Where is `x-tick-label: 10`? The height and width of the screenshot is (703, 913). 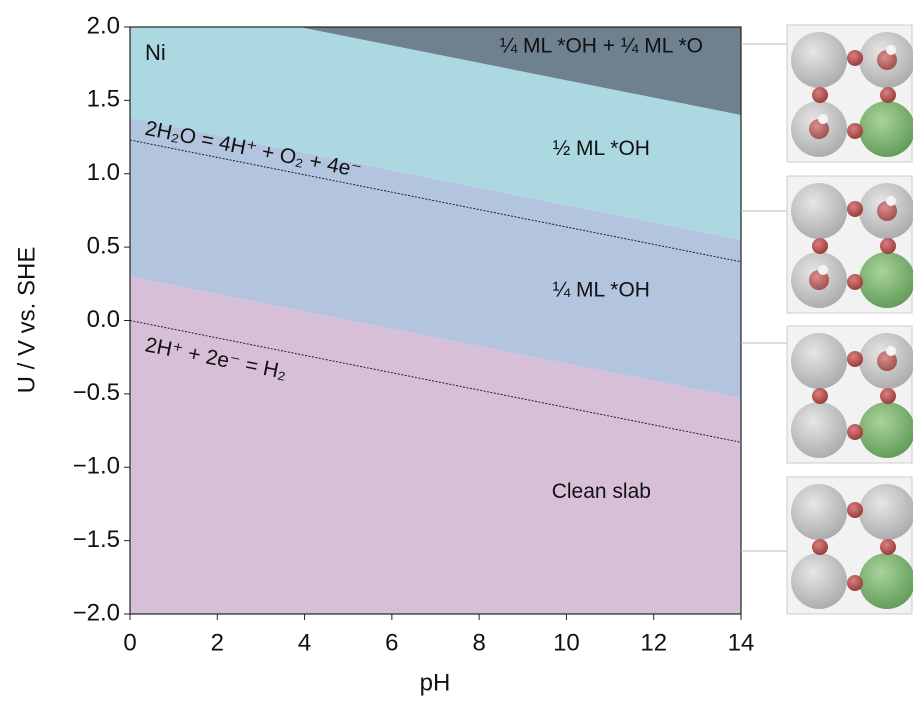 x-tick-label: 10 is located at coordinates (566, 642).